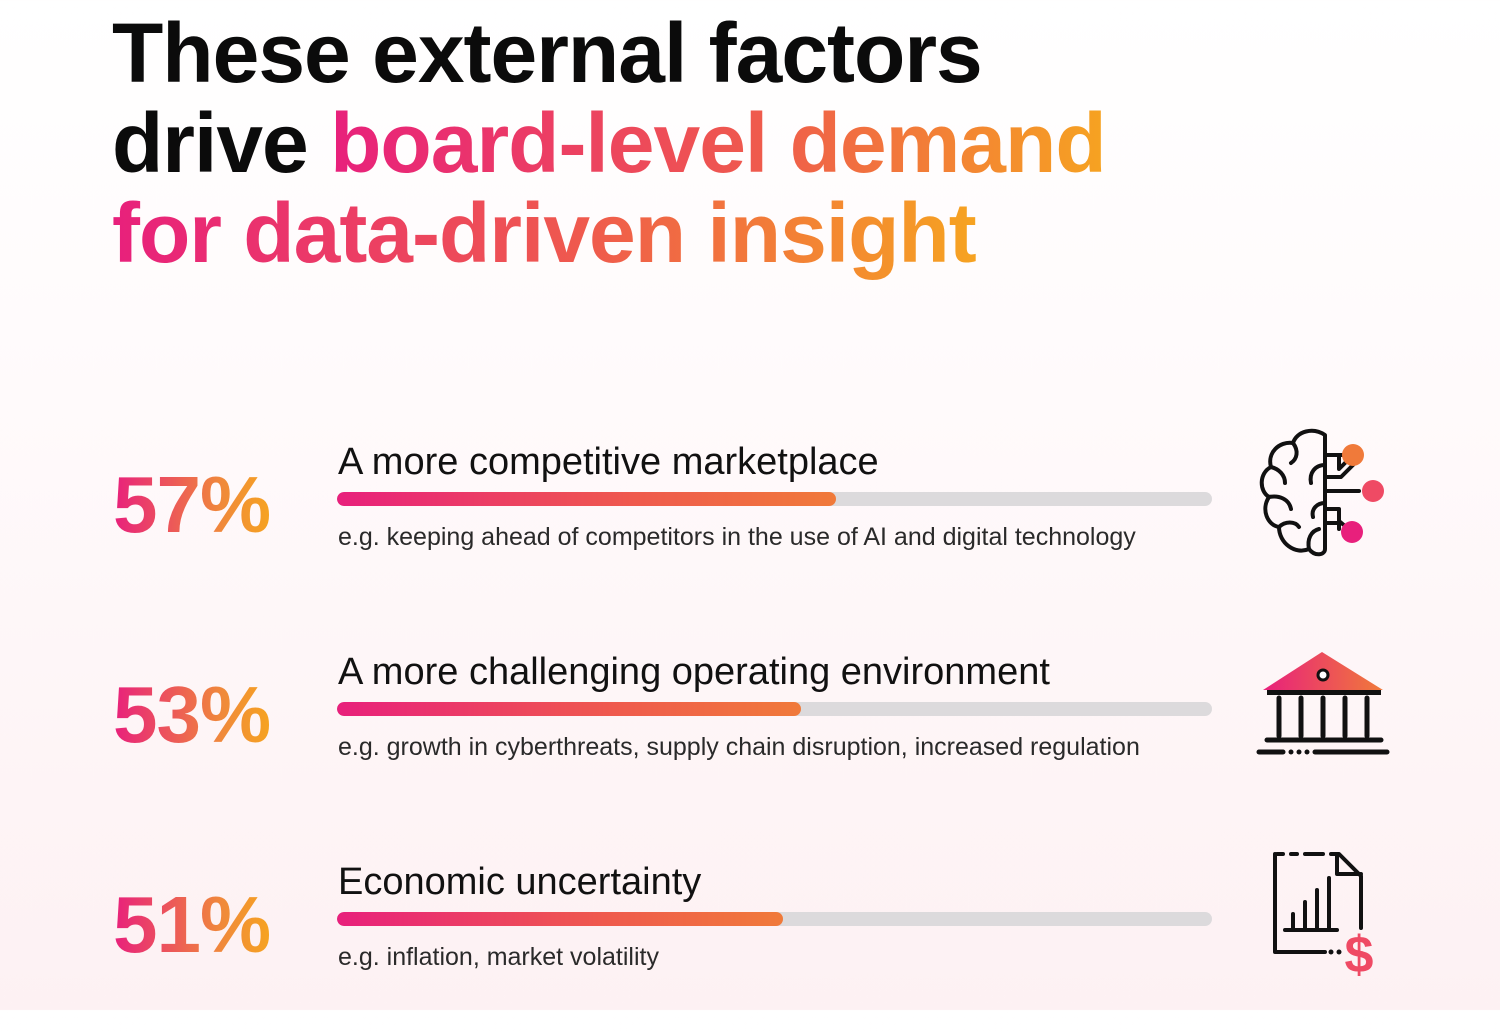 Image resolution: width=1500 pixels, height=1032 pixels. I want to click on factor-title: Economic uncertainty, so click(520, 882).